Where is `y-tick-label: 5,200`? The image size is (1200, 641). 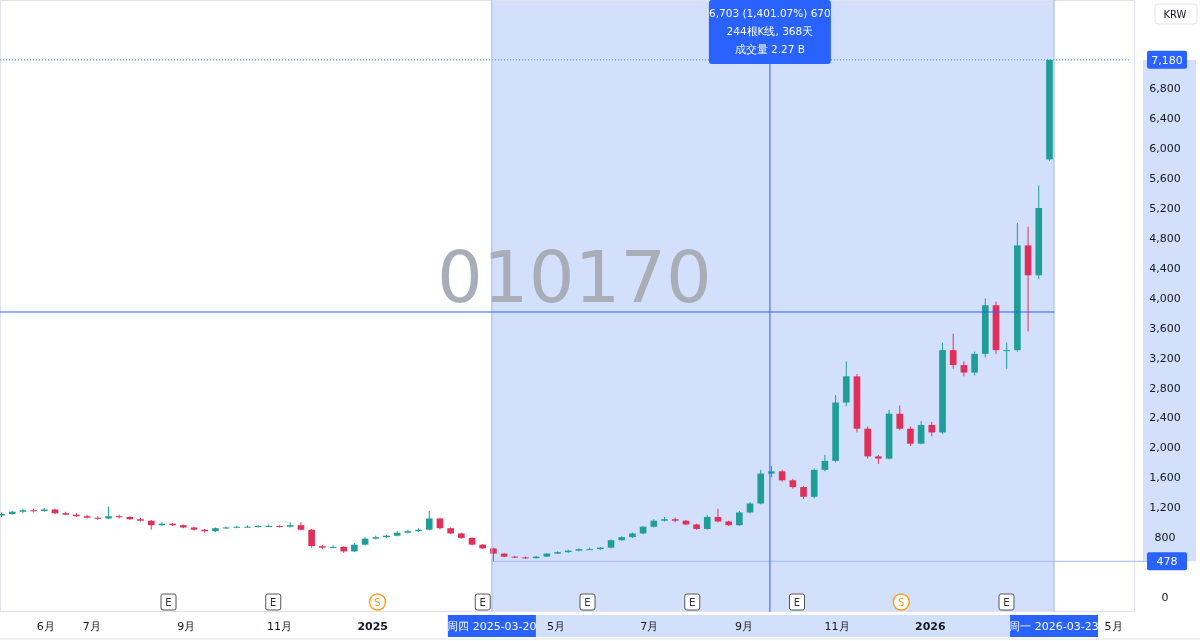
y-tick-label: 5,200 is located at coordinates (1165, 208).